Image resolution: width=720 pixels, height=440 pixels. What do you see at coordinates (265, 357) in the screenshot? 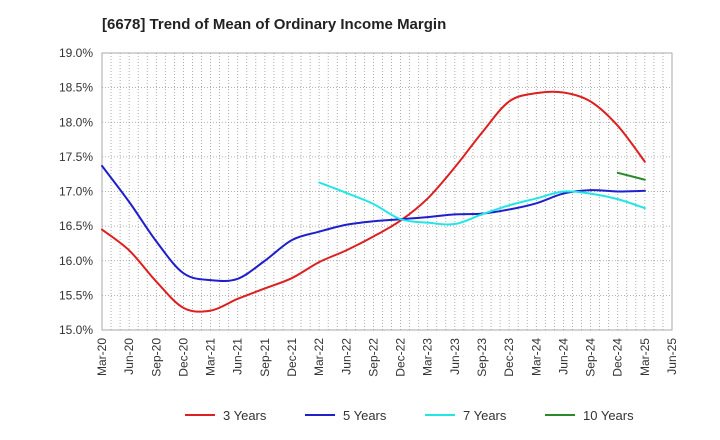
I see `x-tick-label: Sep-21` at bounding box center [265, 357].